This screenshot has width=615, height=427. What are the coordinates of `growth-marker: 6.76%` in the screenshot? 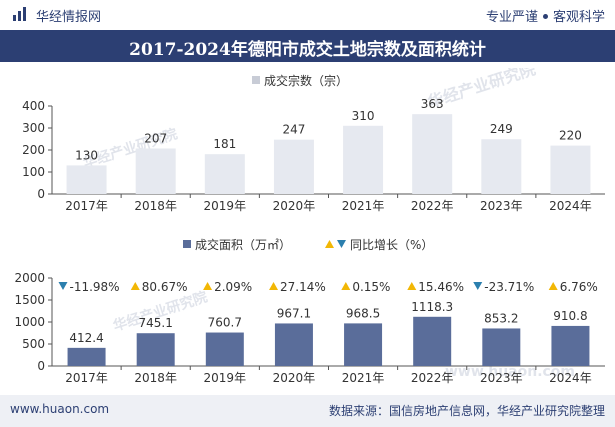 It's located at (573, 287).